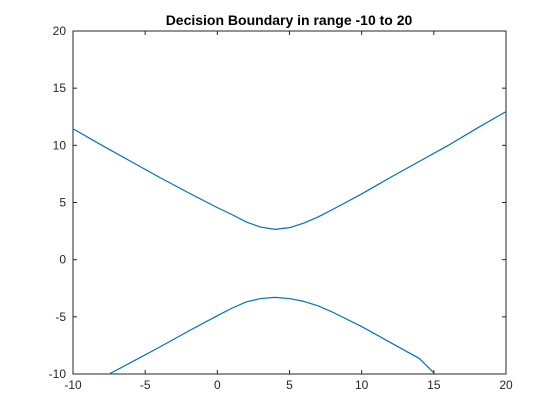 The image size is (560, 420). What do you see at coordinates (60, 88) in the screenshot?
I see `y-tick-label: 15` at bounding box center [60, 88].